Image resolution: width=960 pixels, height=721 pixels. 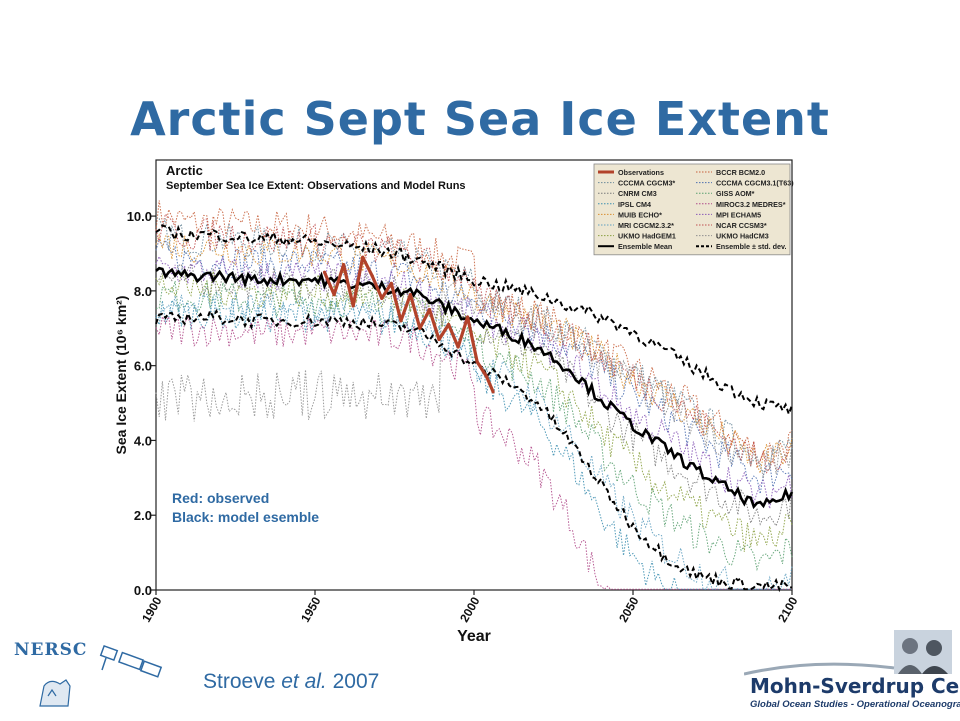 I want to click on founders-portrait-icon, so click(x=847, y=653).